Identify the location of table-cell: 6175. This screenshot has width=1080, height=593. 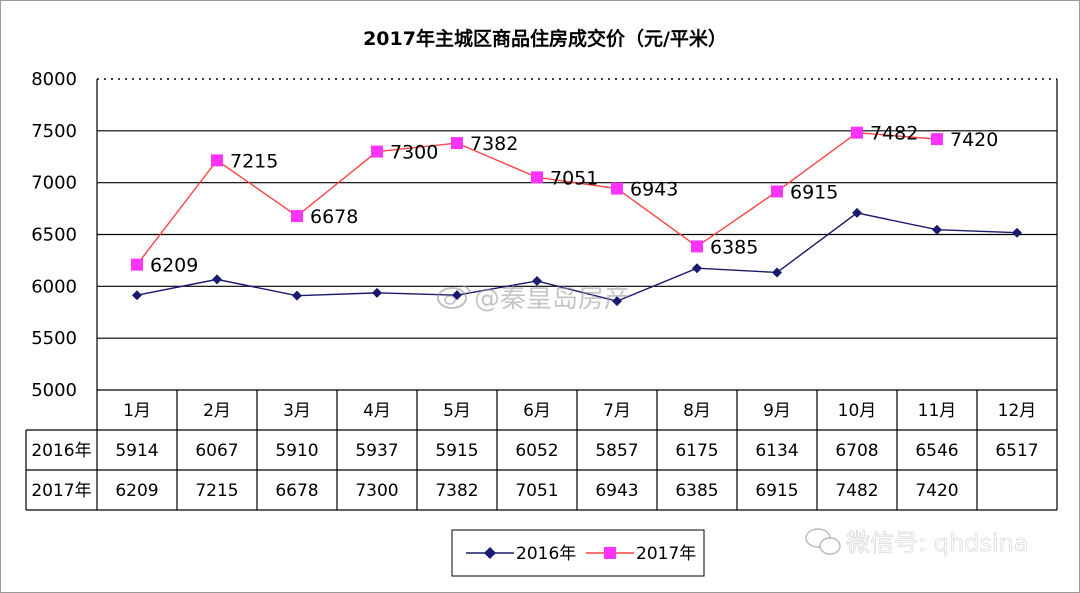
(696, 451).